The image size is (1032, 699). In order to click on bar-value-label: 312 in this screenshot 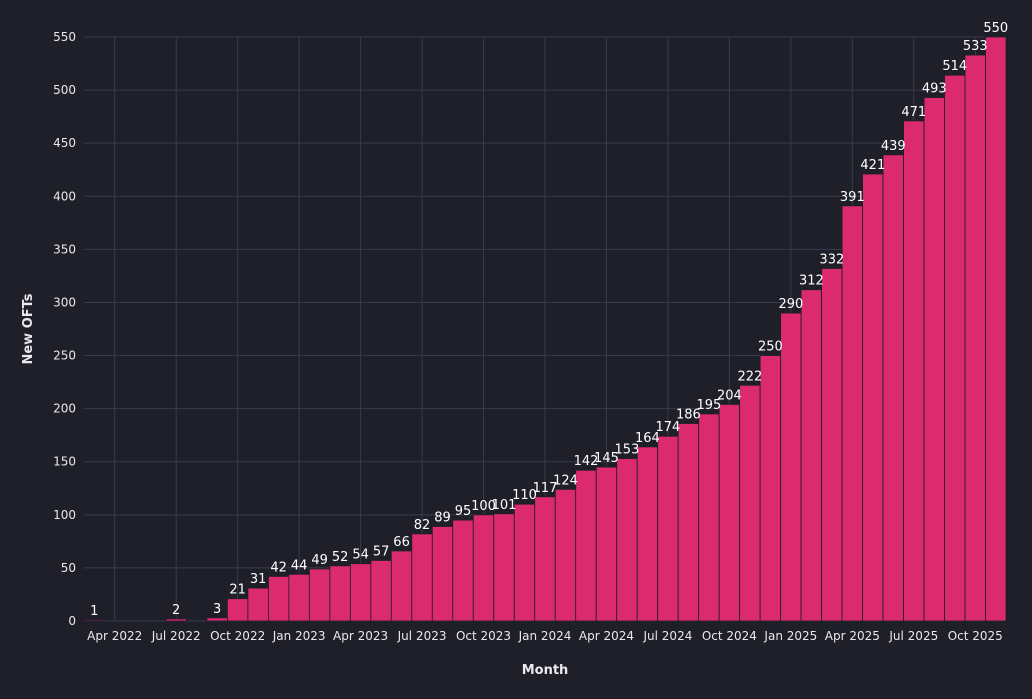, I will do `click(811, 281)`.